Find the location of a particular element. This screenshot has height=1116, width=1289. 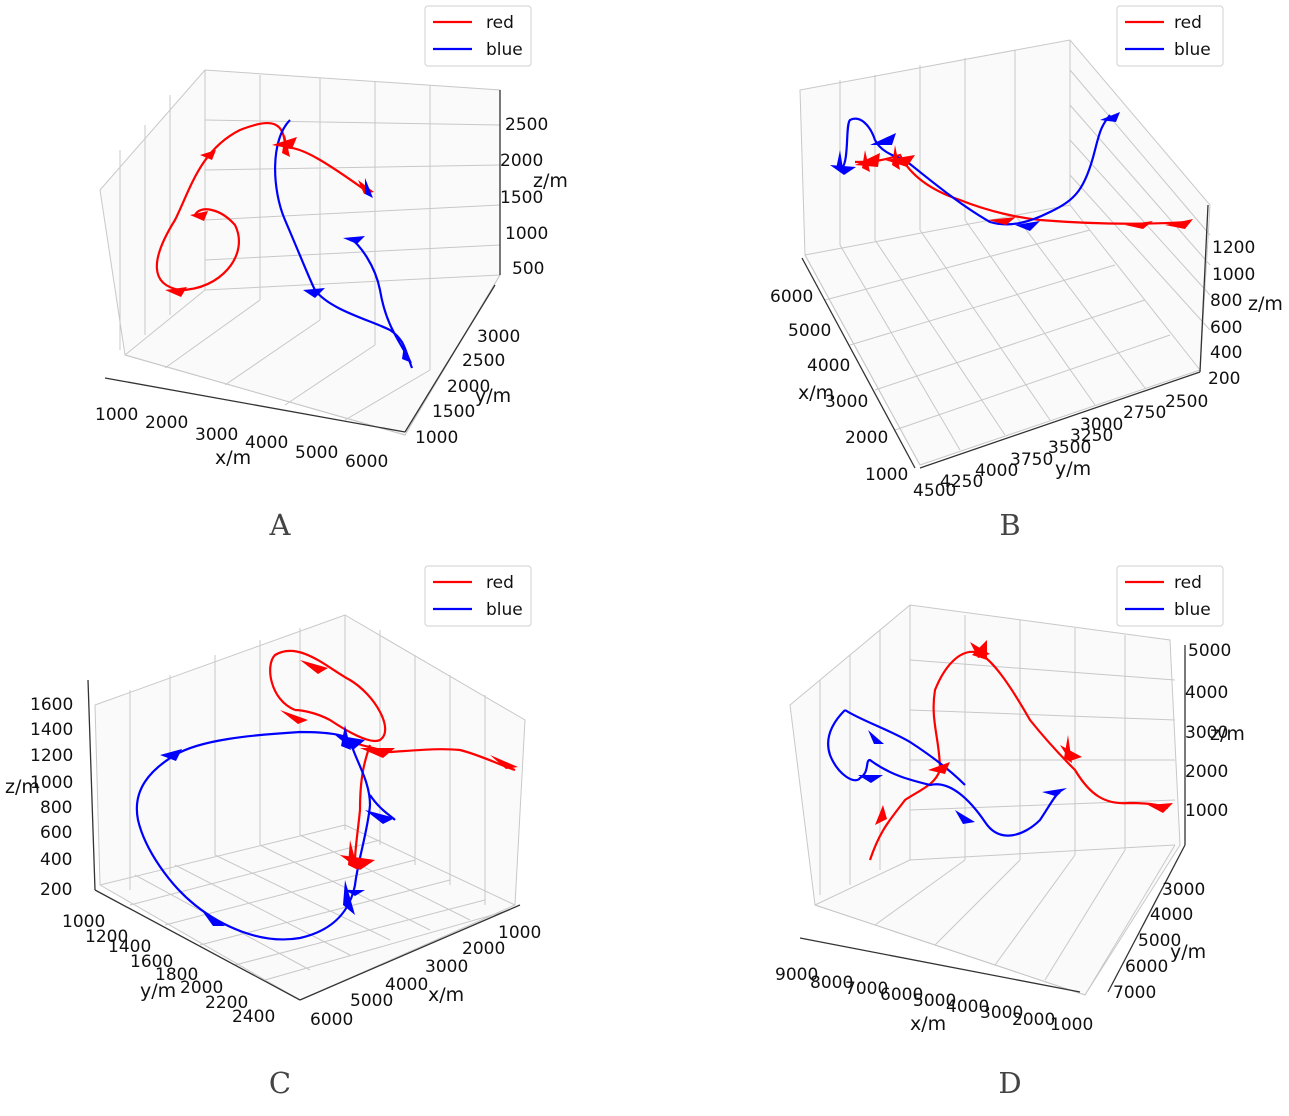

chart-c-xtick: 1000 is located at coordinates (519, 933).